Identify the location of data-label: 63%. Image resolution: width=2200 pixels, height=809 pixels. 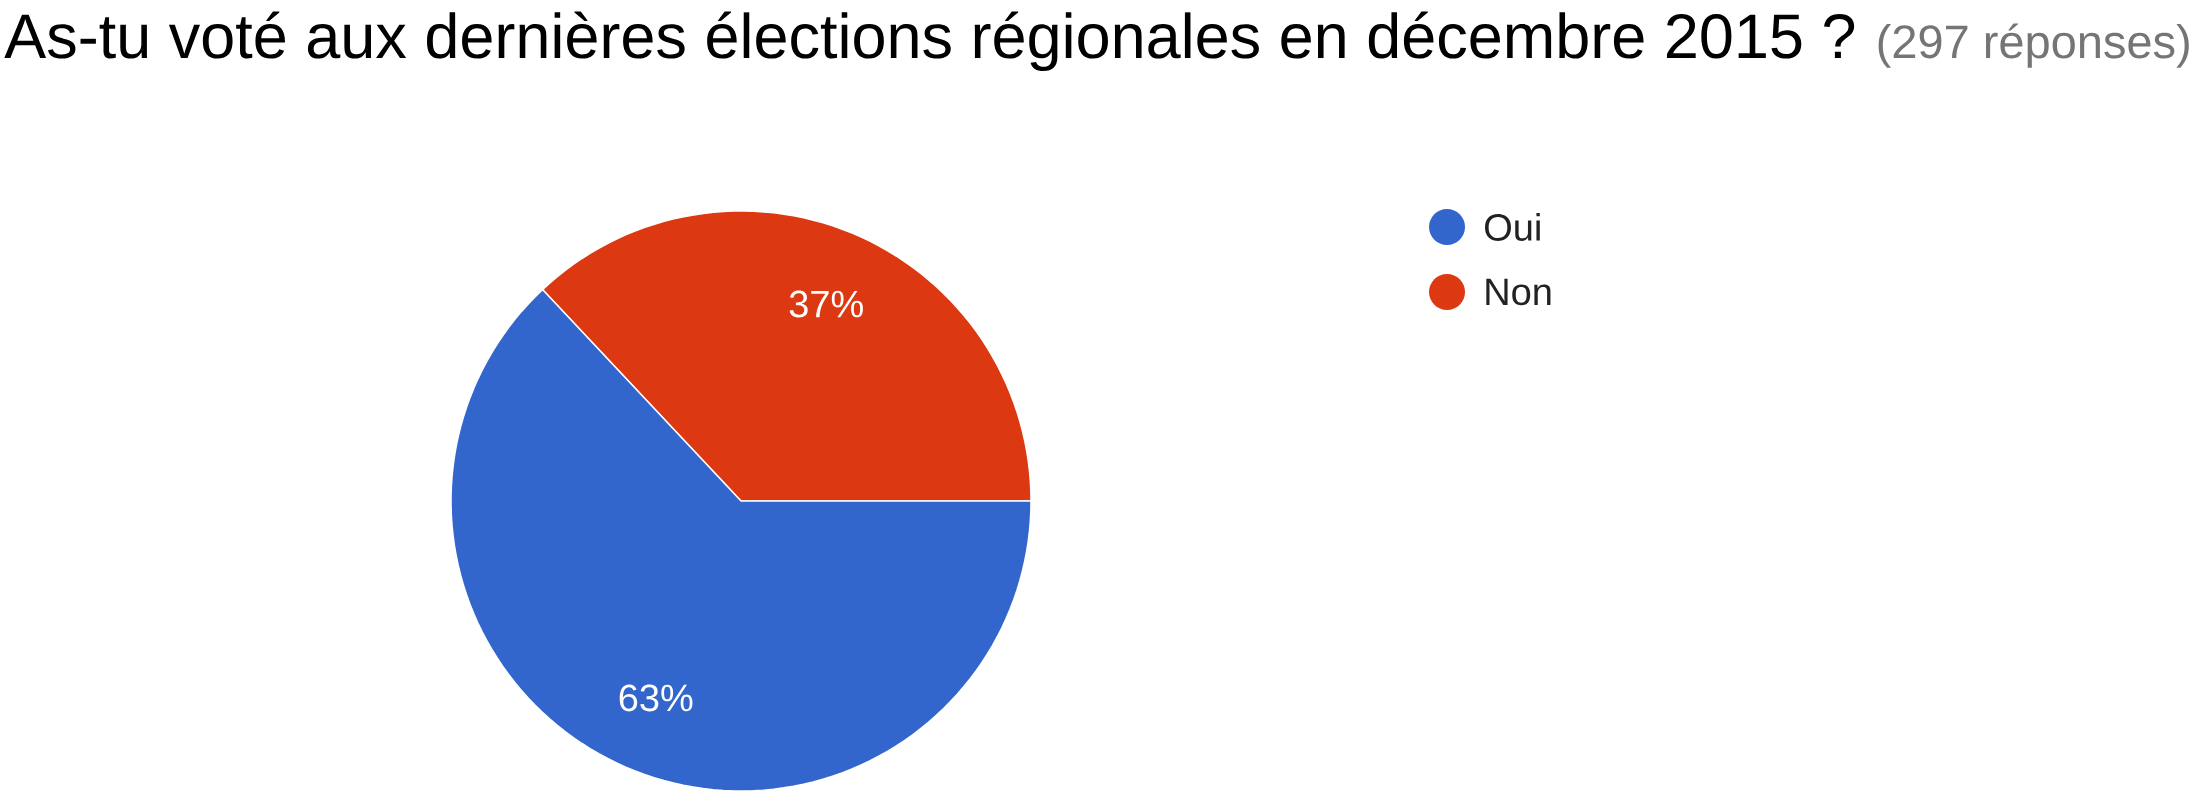
(656, 698).